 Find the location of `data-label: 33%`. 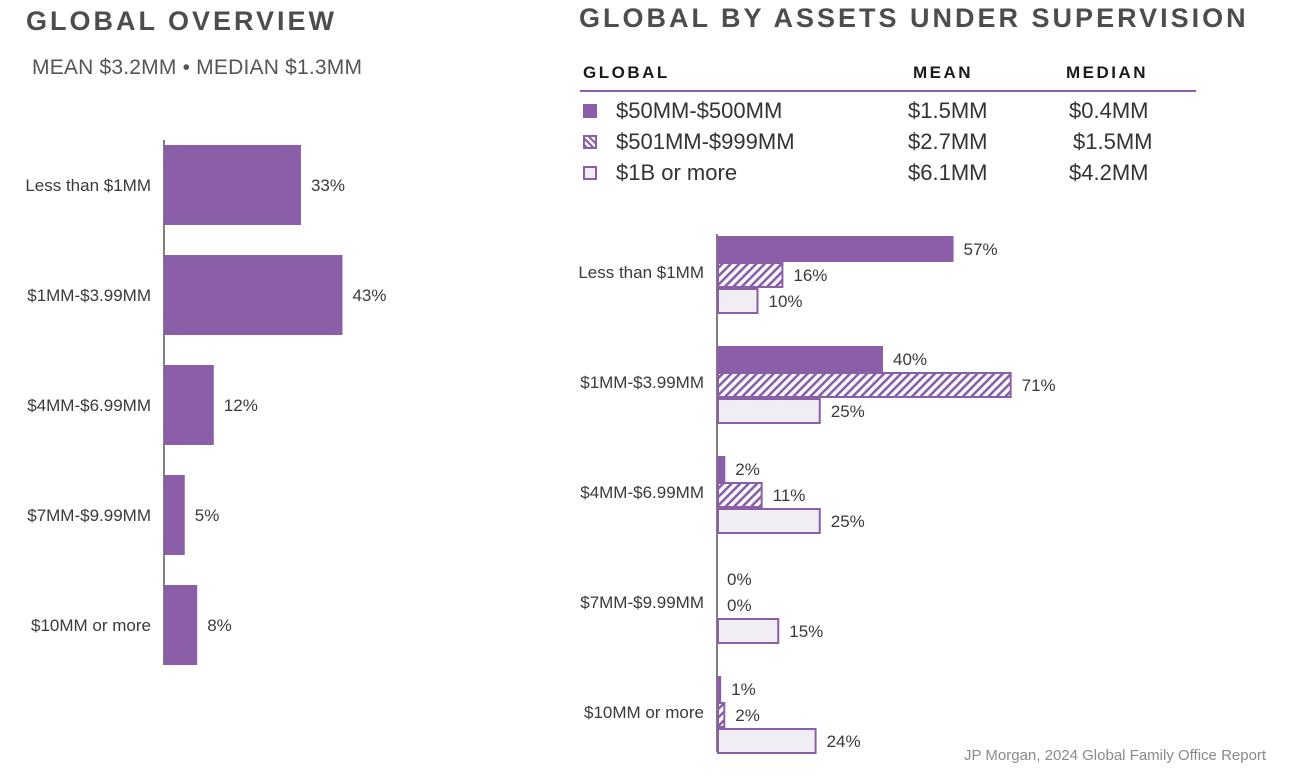

data-label: 33% is located at coordinates (328, 185).